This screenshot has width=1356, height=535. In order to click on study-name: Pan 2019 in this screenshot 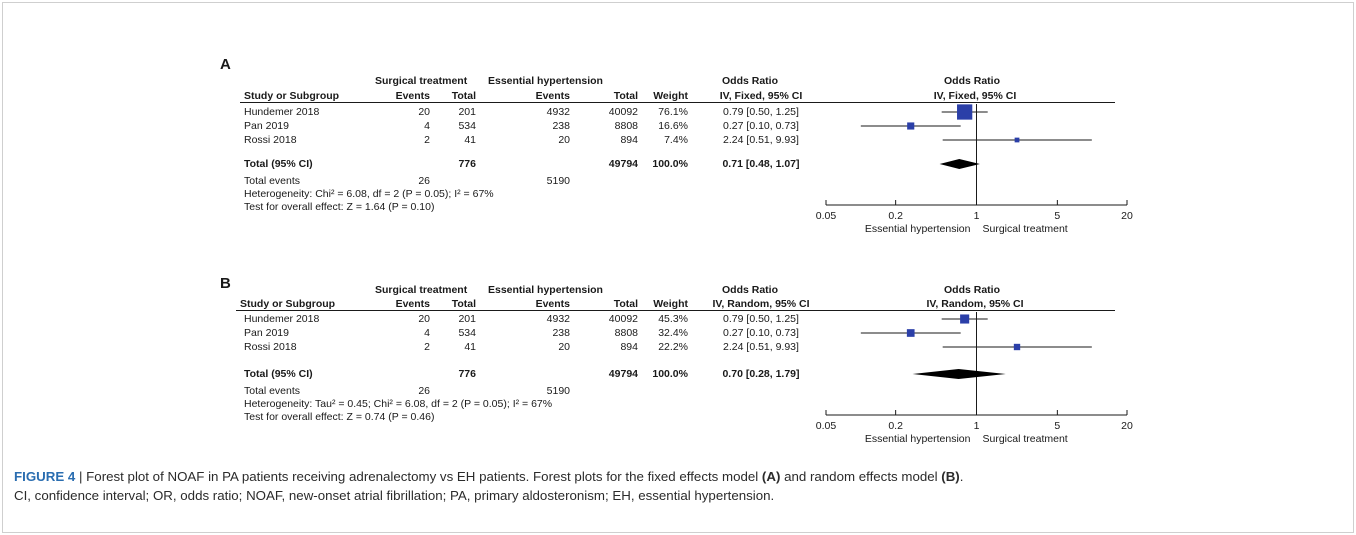, I will do `click(266, 333)`.